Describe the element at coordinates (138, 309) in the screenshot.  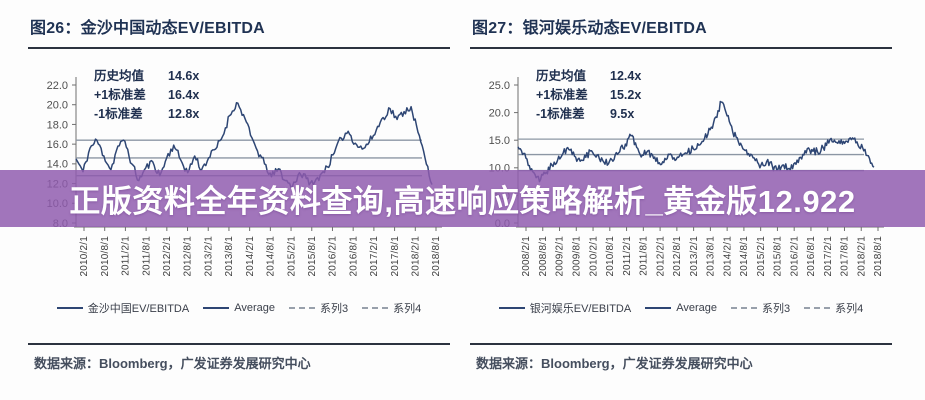
I see `legend-label: 金沙中国EV/EBITDA` at that location.